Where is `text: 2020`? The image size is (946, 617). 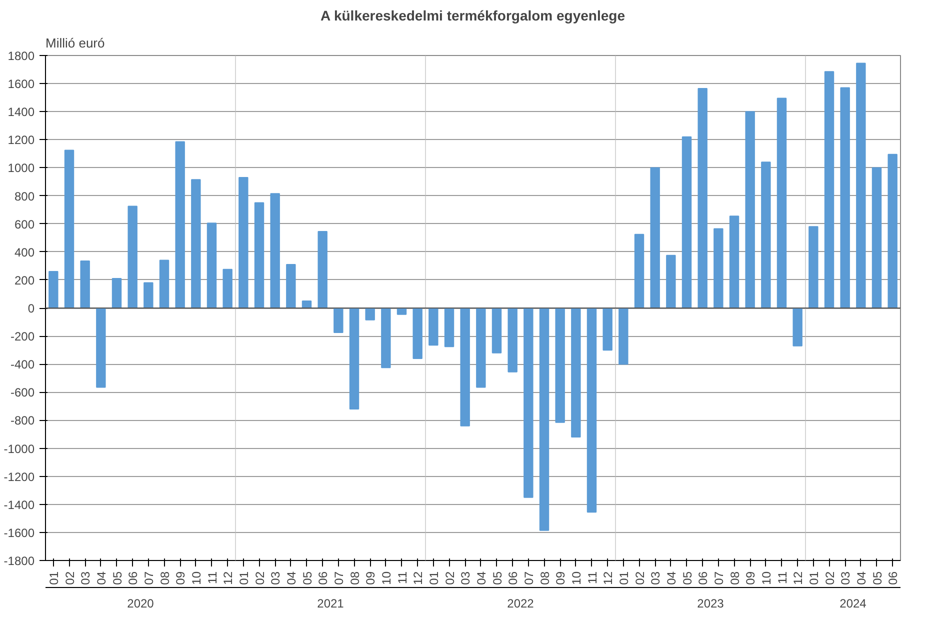 text: 2020 is located at coordinates (140, 603).